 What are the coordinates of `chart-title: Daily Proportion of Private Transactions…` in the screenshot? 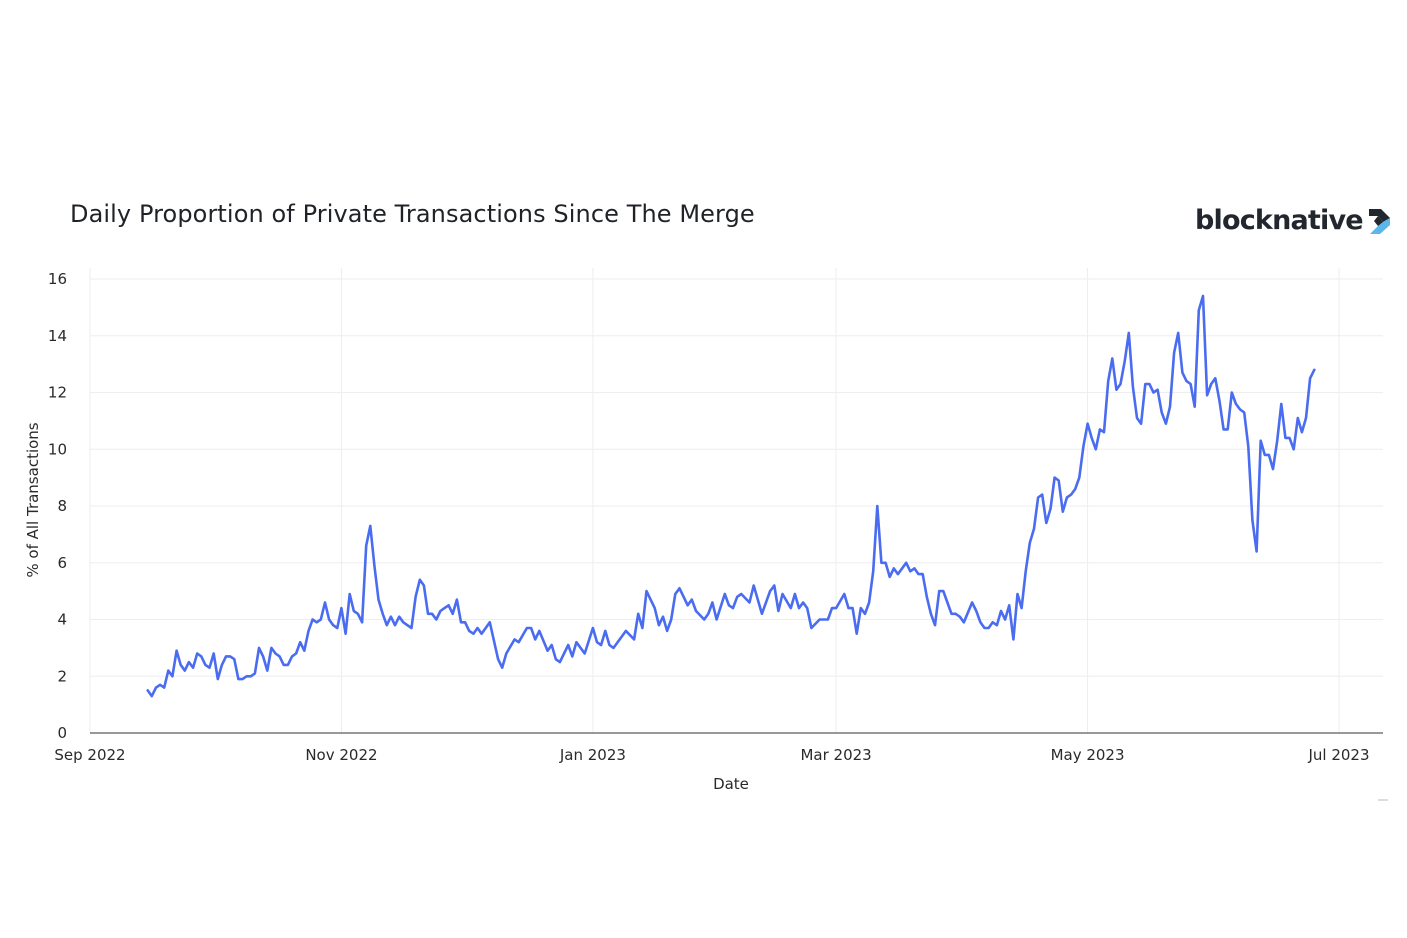 It's located at (412, 214).